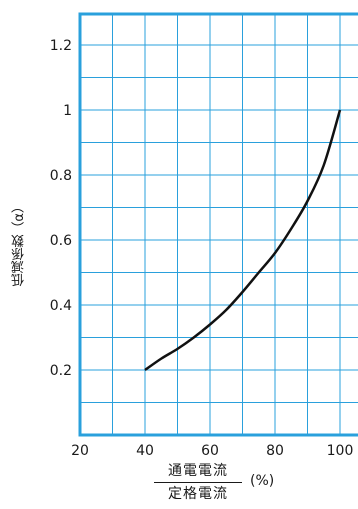 The height and width of the screenshot is (509, 358). I want to click on x-tick-label: 60, so click(210, 451).